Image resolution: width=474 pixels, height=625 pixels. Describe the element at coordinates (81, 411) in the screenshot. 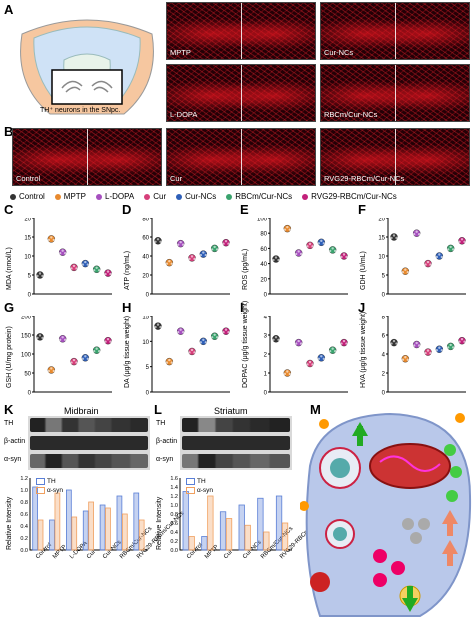

I see `blot-title-midbrain: Midbrain` at that location.